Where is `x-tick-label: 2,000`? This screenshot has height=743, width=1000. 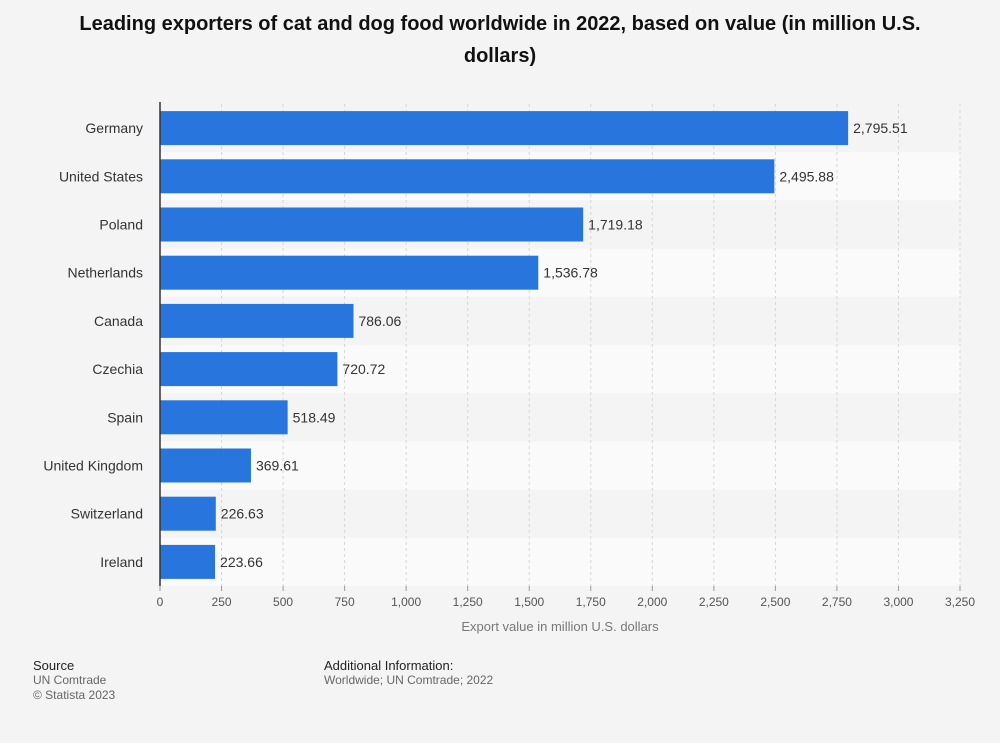 x-tick-label: 2,000 is located at coordinates (652, 602).